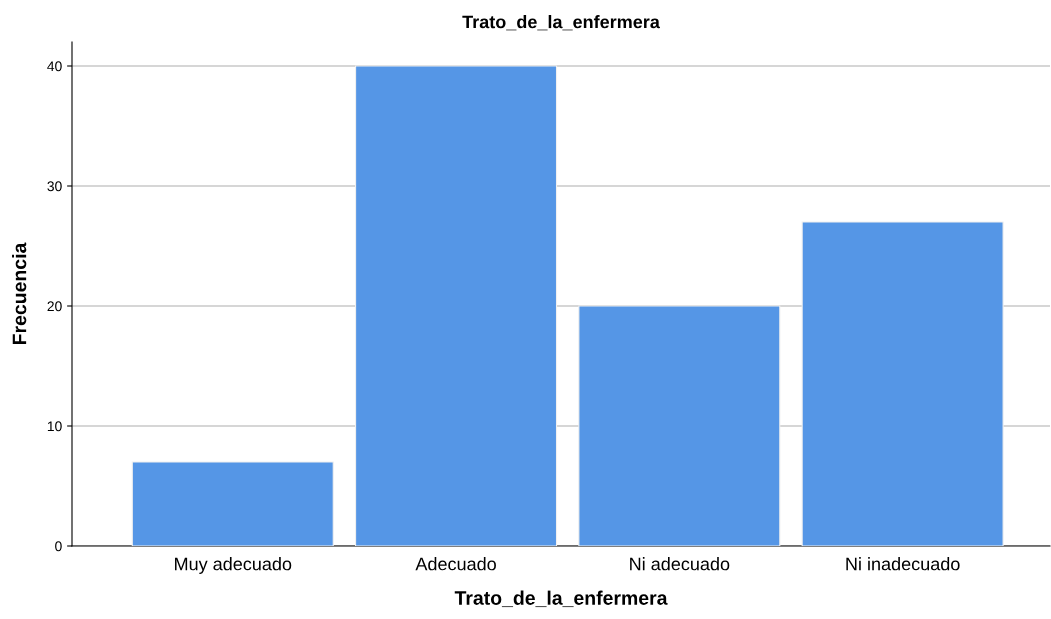  Describe the element at coordinates (455, 564) in the screenshot. I see `x-tick-label: Adecuado` at that location.